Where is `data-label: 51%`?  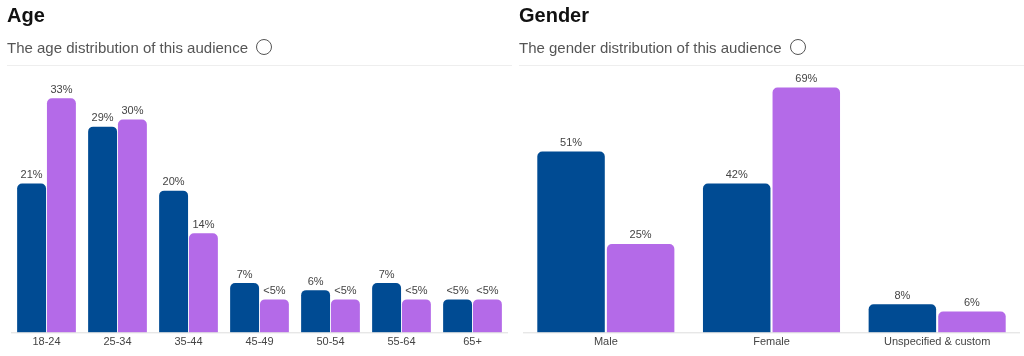 data-label: 51% is located at coordinates (571, 142).